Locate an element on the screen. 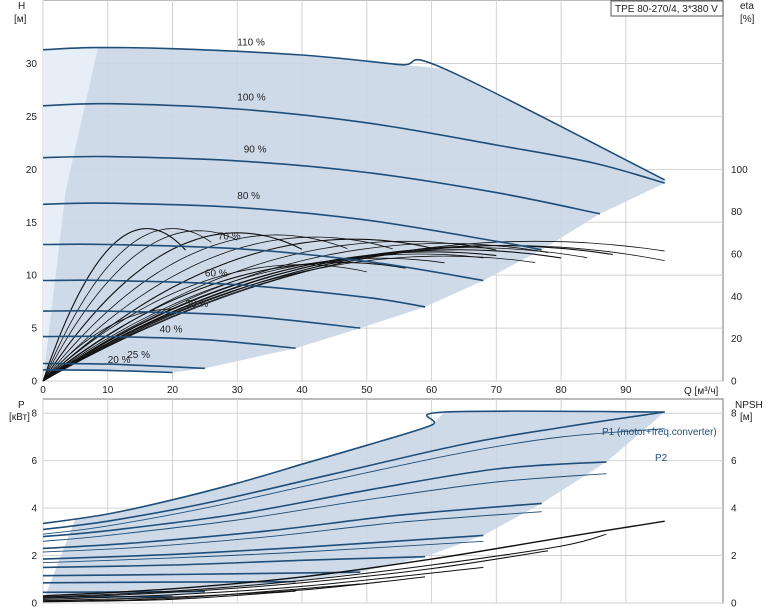  eta-tick-label: 80 is located at coordinates (737, 212).